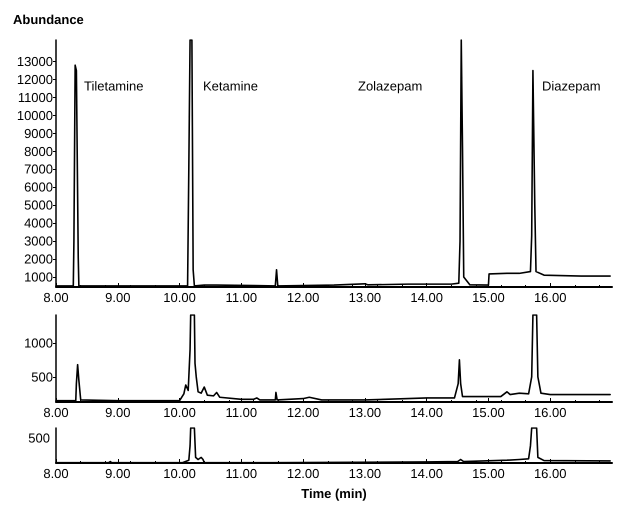 This screenshot has height=506, width=619. I want to click on x-axis-title: Time (min), so click(334, 493).